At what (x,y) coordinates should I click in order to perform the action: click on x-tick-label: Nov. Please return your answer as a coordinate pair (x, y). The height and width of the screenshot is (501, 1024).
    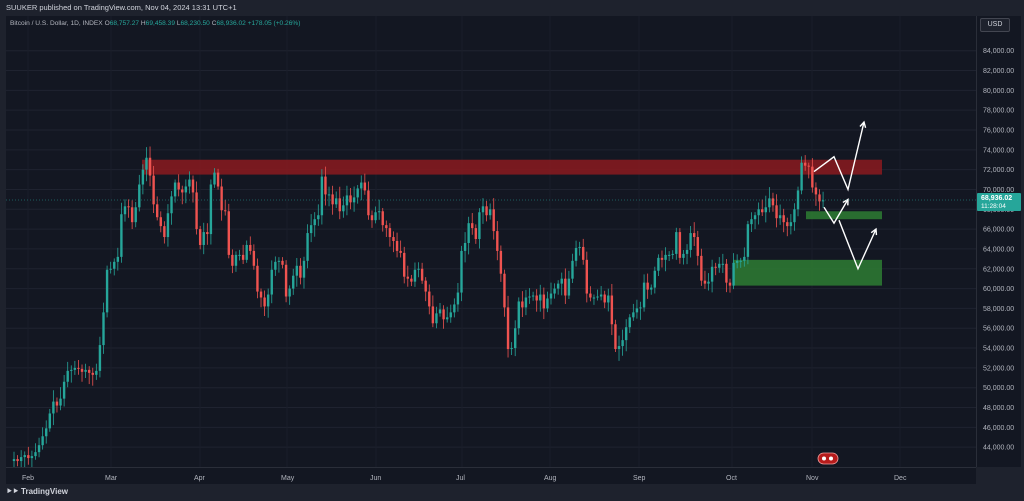
    Looking at the image, I should click on (812, 478).